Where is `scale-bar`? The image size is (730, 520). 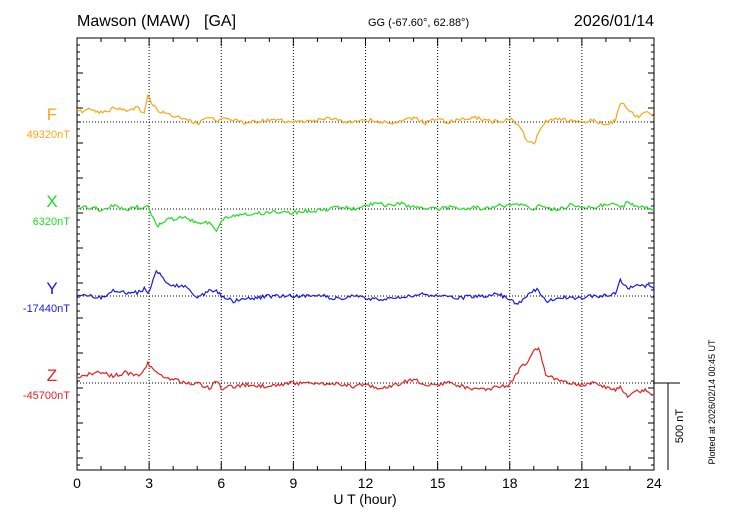 scale-bar is located at coordinates (667, 426).